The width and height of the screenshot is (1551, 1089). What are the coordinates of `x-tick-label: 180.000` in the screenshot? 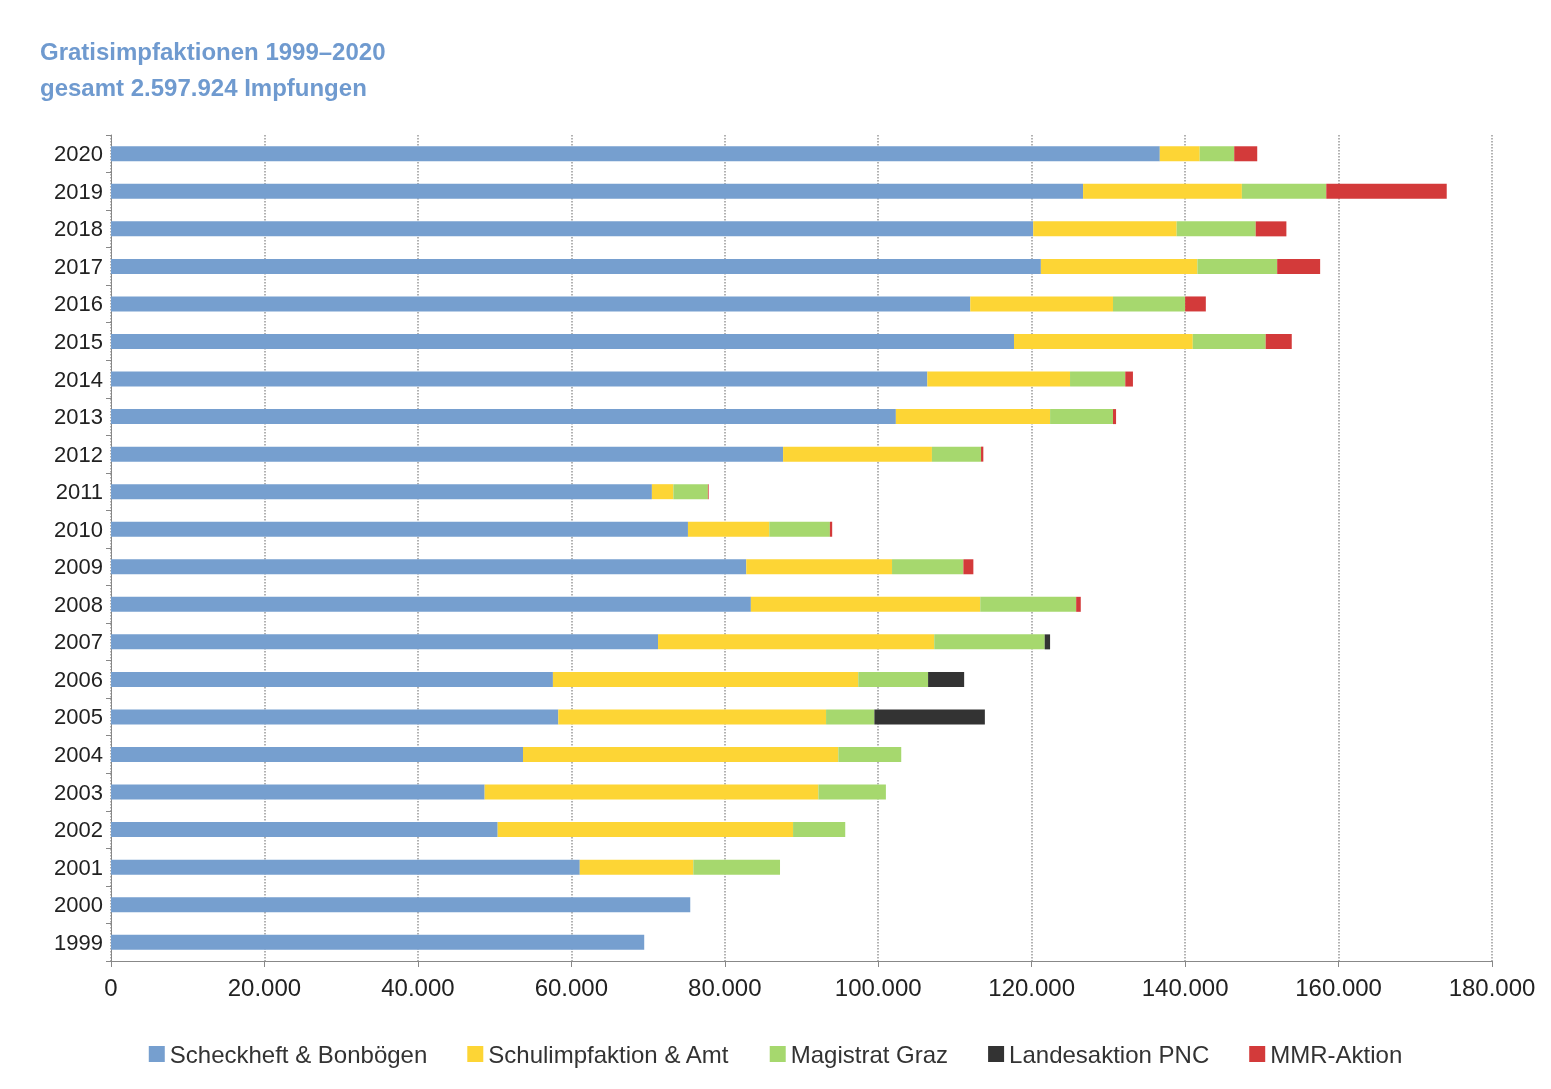 It's located at (1492, 987).